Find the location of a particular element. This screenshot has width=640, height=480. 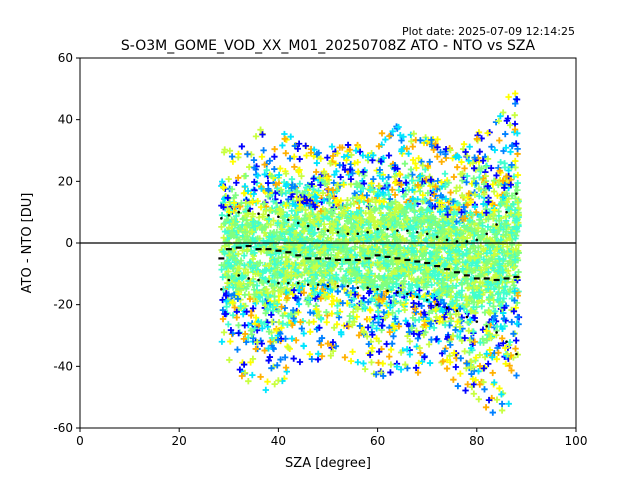

lower-marker is located at coordinates (516, 354).